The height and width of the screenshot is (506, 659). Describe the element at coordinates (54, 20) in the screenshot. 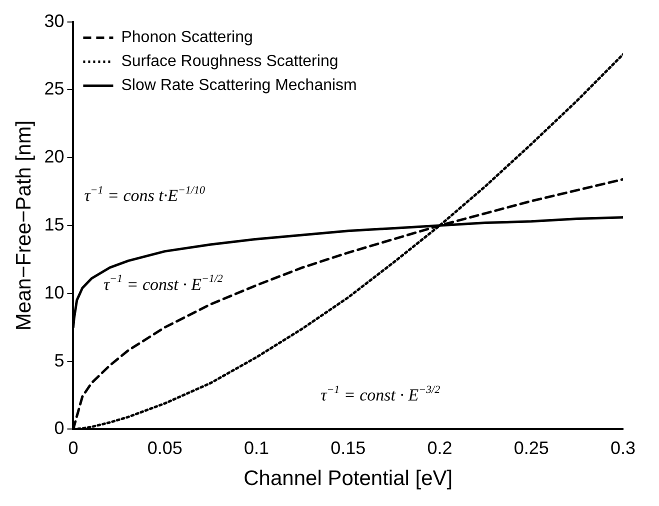

I see `y-tick-label: 30` at that location.